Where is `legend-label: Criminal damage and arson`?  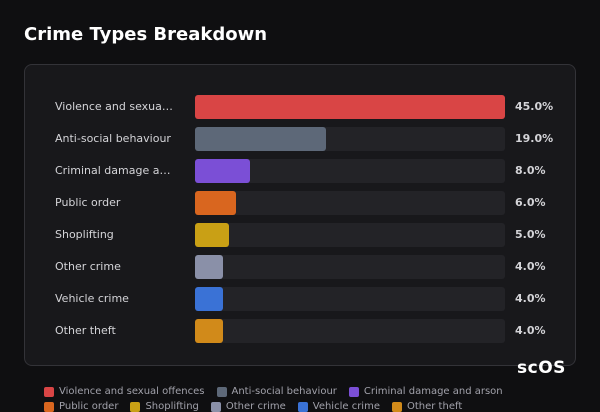 legend-label: Criminal damage and arson is located at coordinates (433, 391).